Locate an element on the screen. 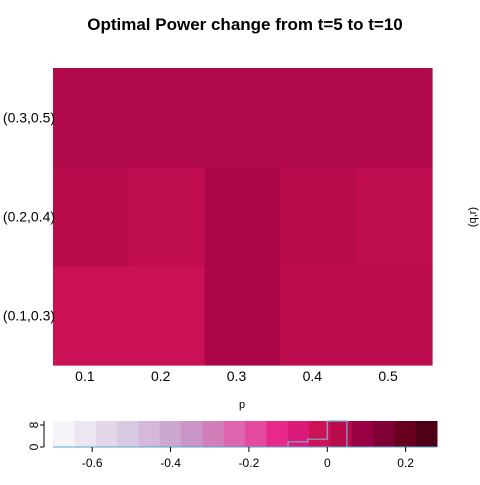 This screenshot has height=485, width=480. x-tick-label: 0.3 is located at coordinates (237, 376).